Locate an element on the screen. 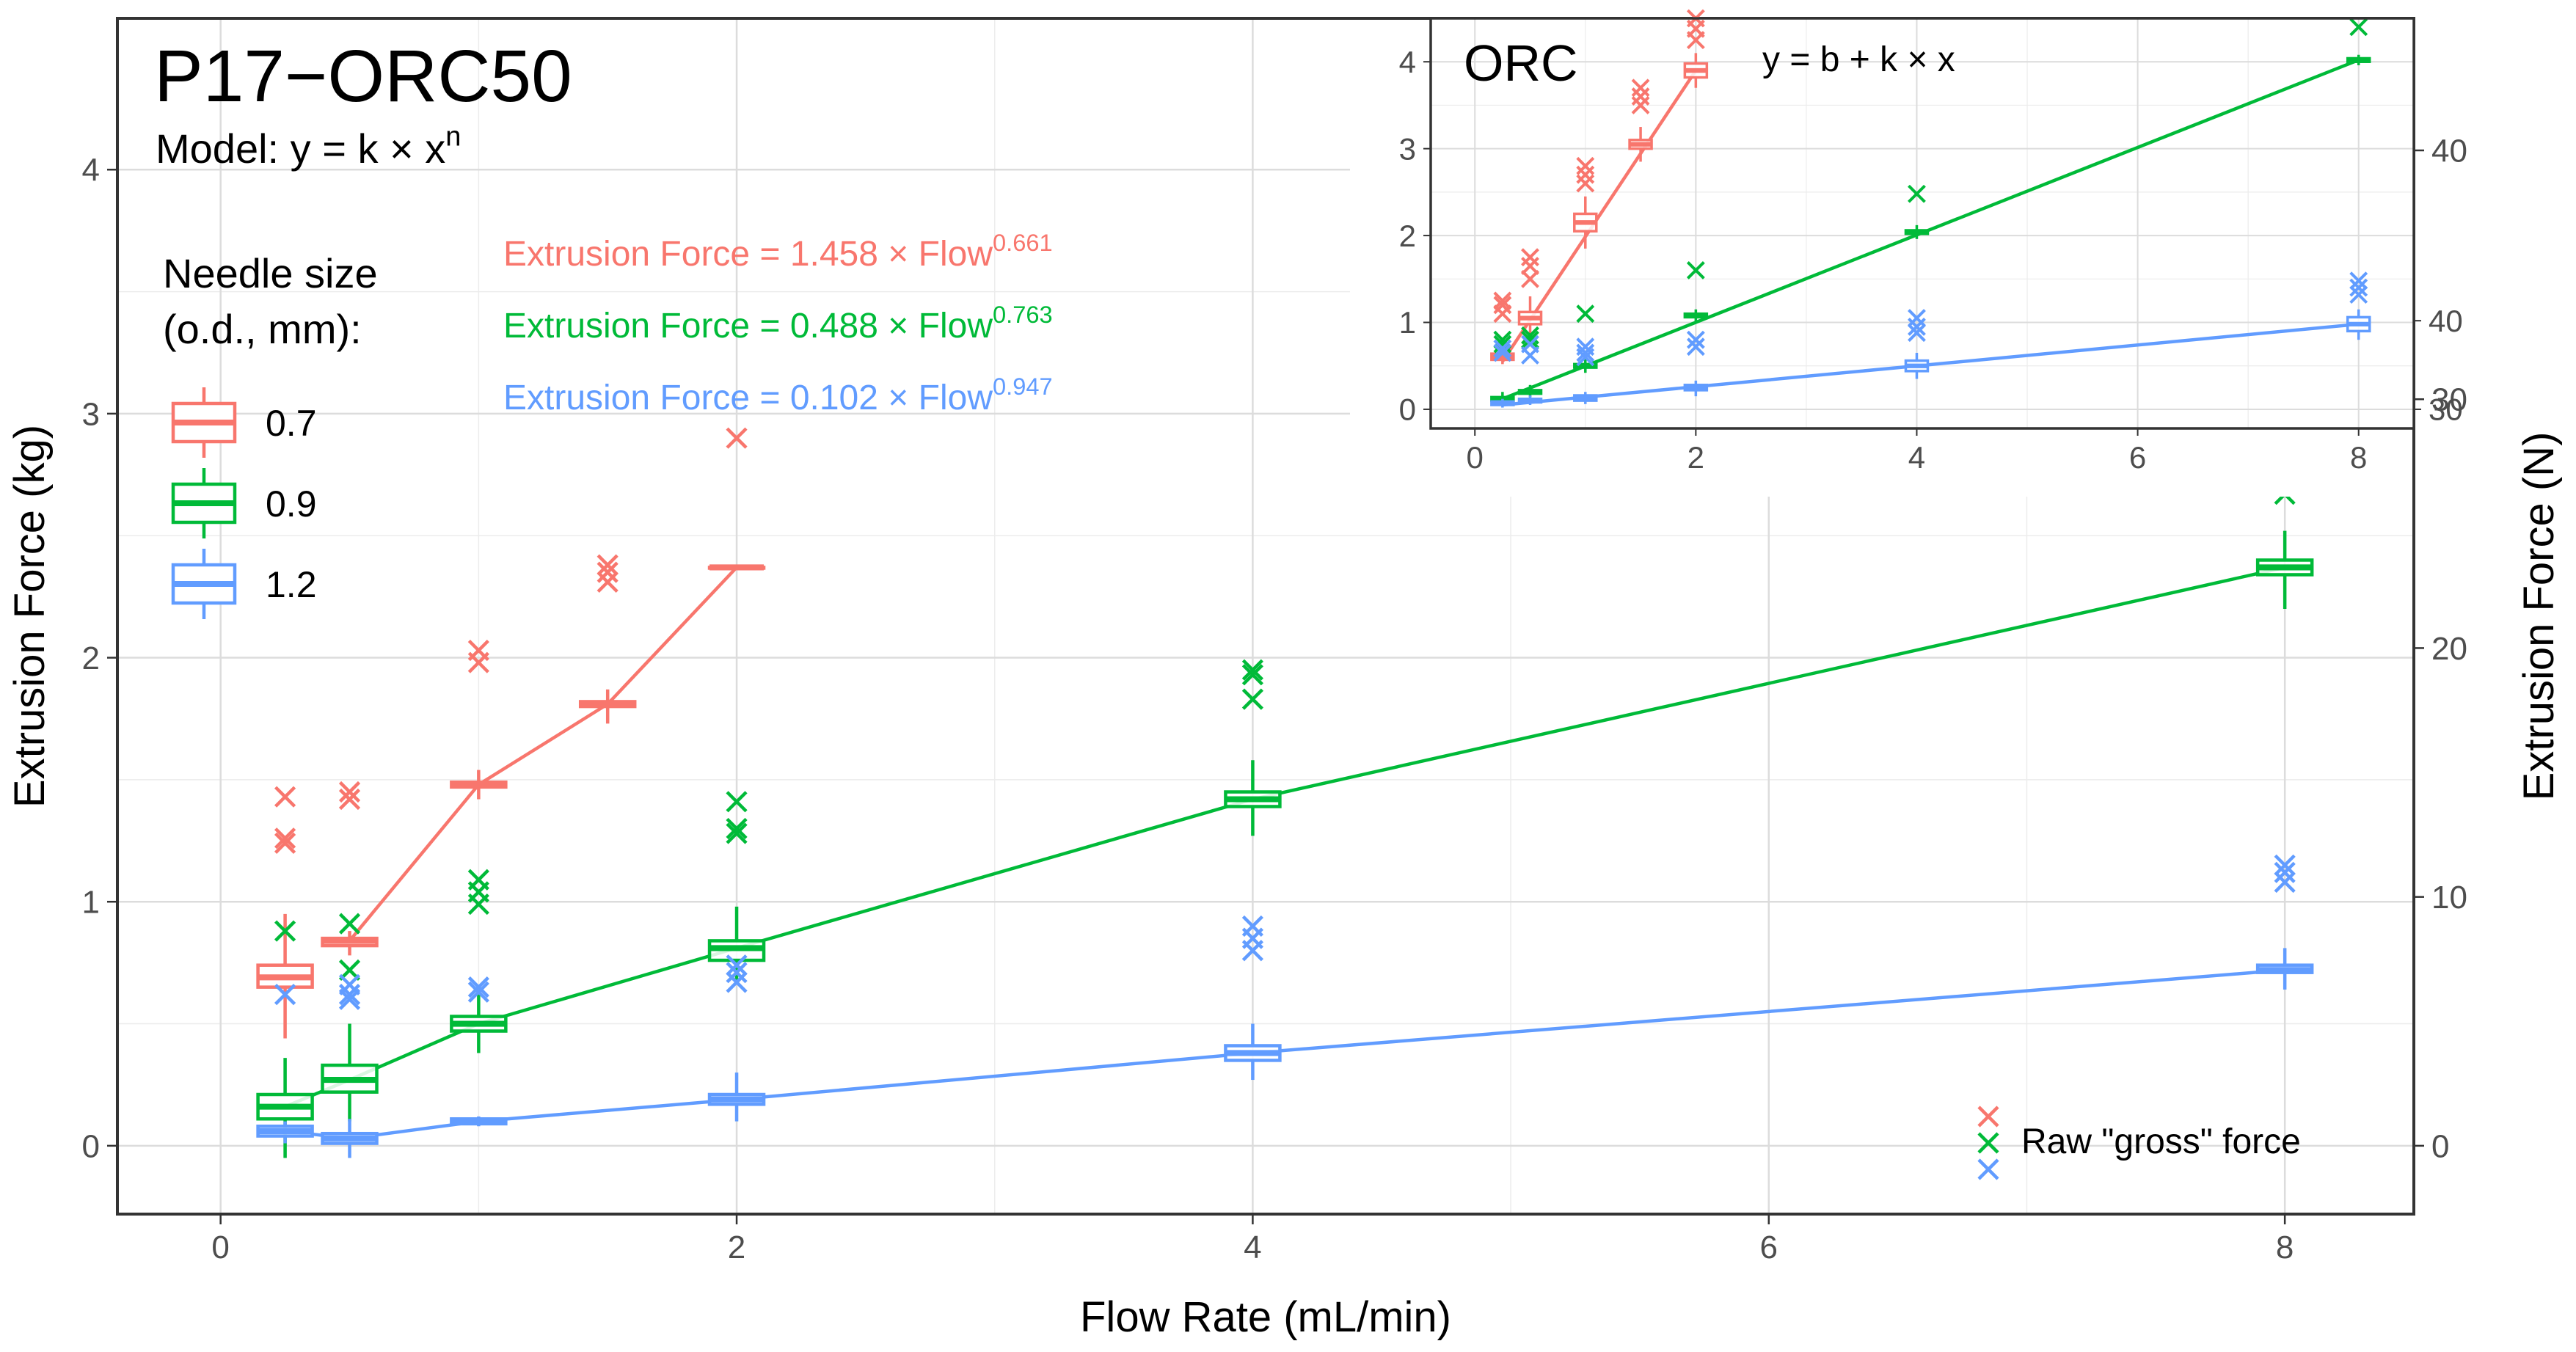 The height and width of the screenshot is (1352, 2576). equation-1.2-text: Extrusion Force = 0.102 × Flow is located at coordinates (748, 398).